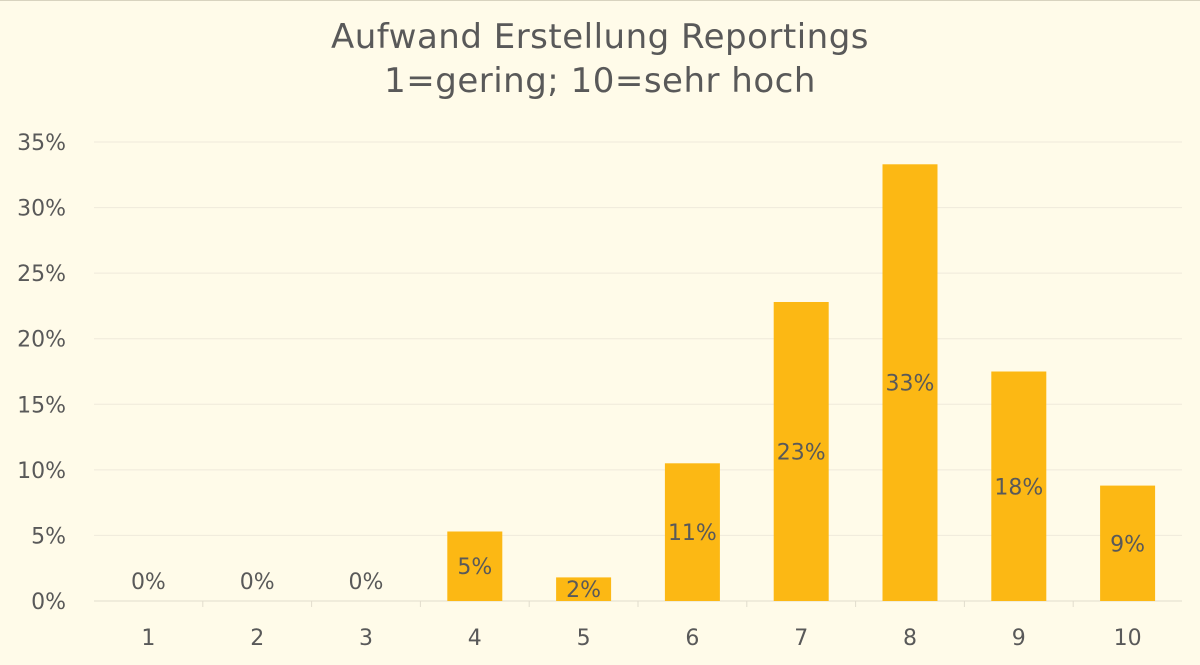  What do you see at coordinates (600, 81) in the screenshot?
I see `chart-subtitle: 1=gering; 10=sehr hoch` at bounding box center [600, 81].